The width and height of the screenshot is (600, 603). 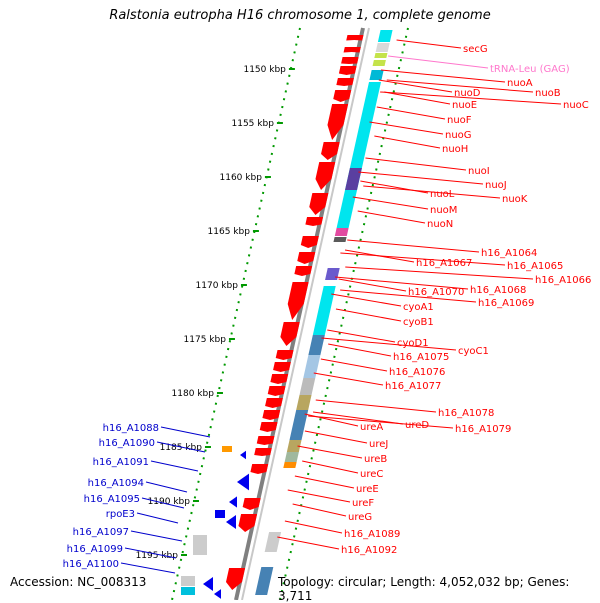 What do you see at coordinates (205, 340) in the screenshot?
I see `scale-label: 1175 kbp` at bounding box center [205, 340].